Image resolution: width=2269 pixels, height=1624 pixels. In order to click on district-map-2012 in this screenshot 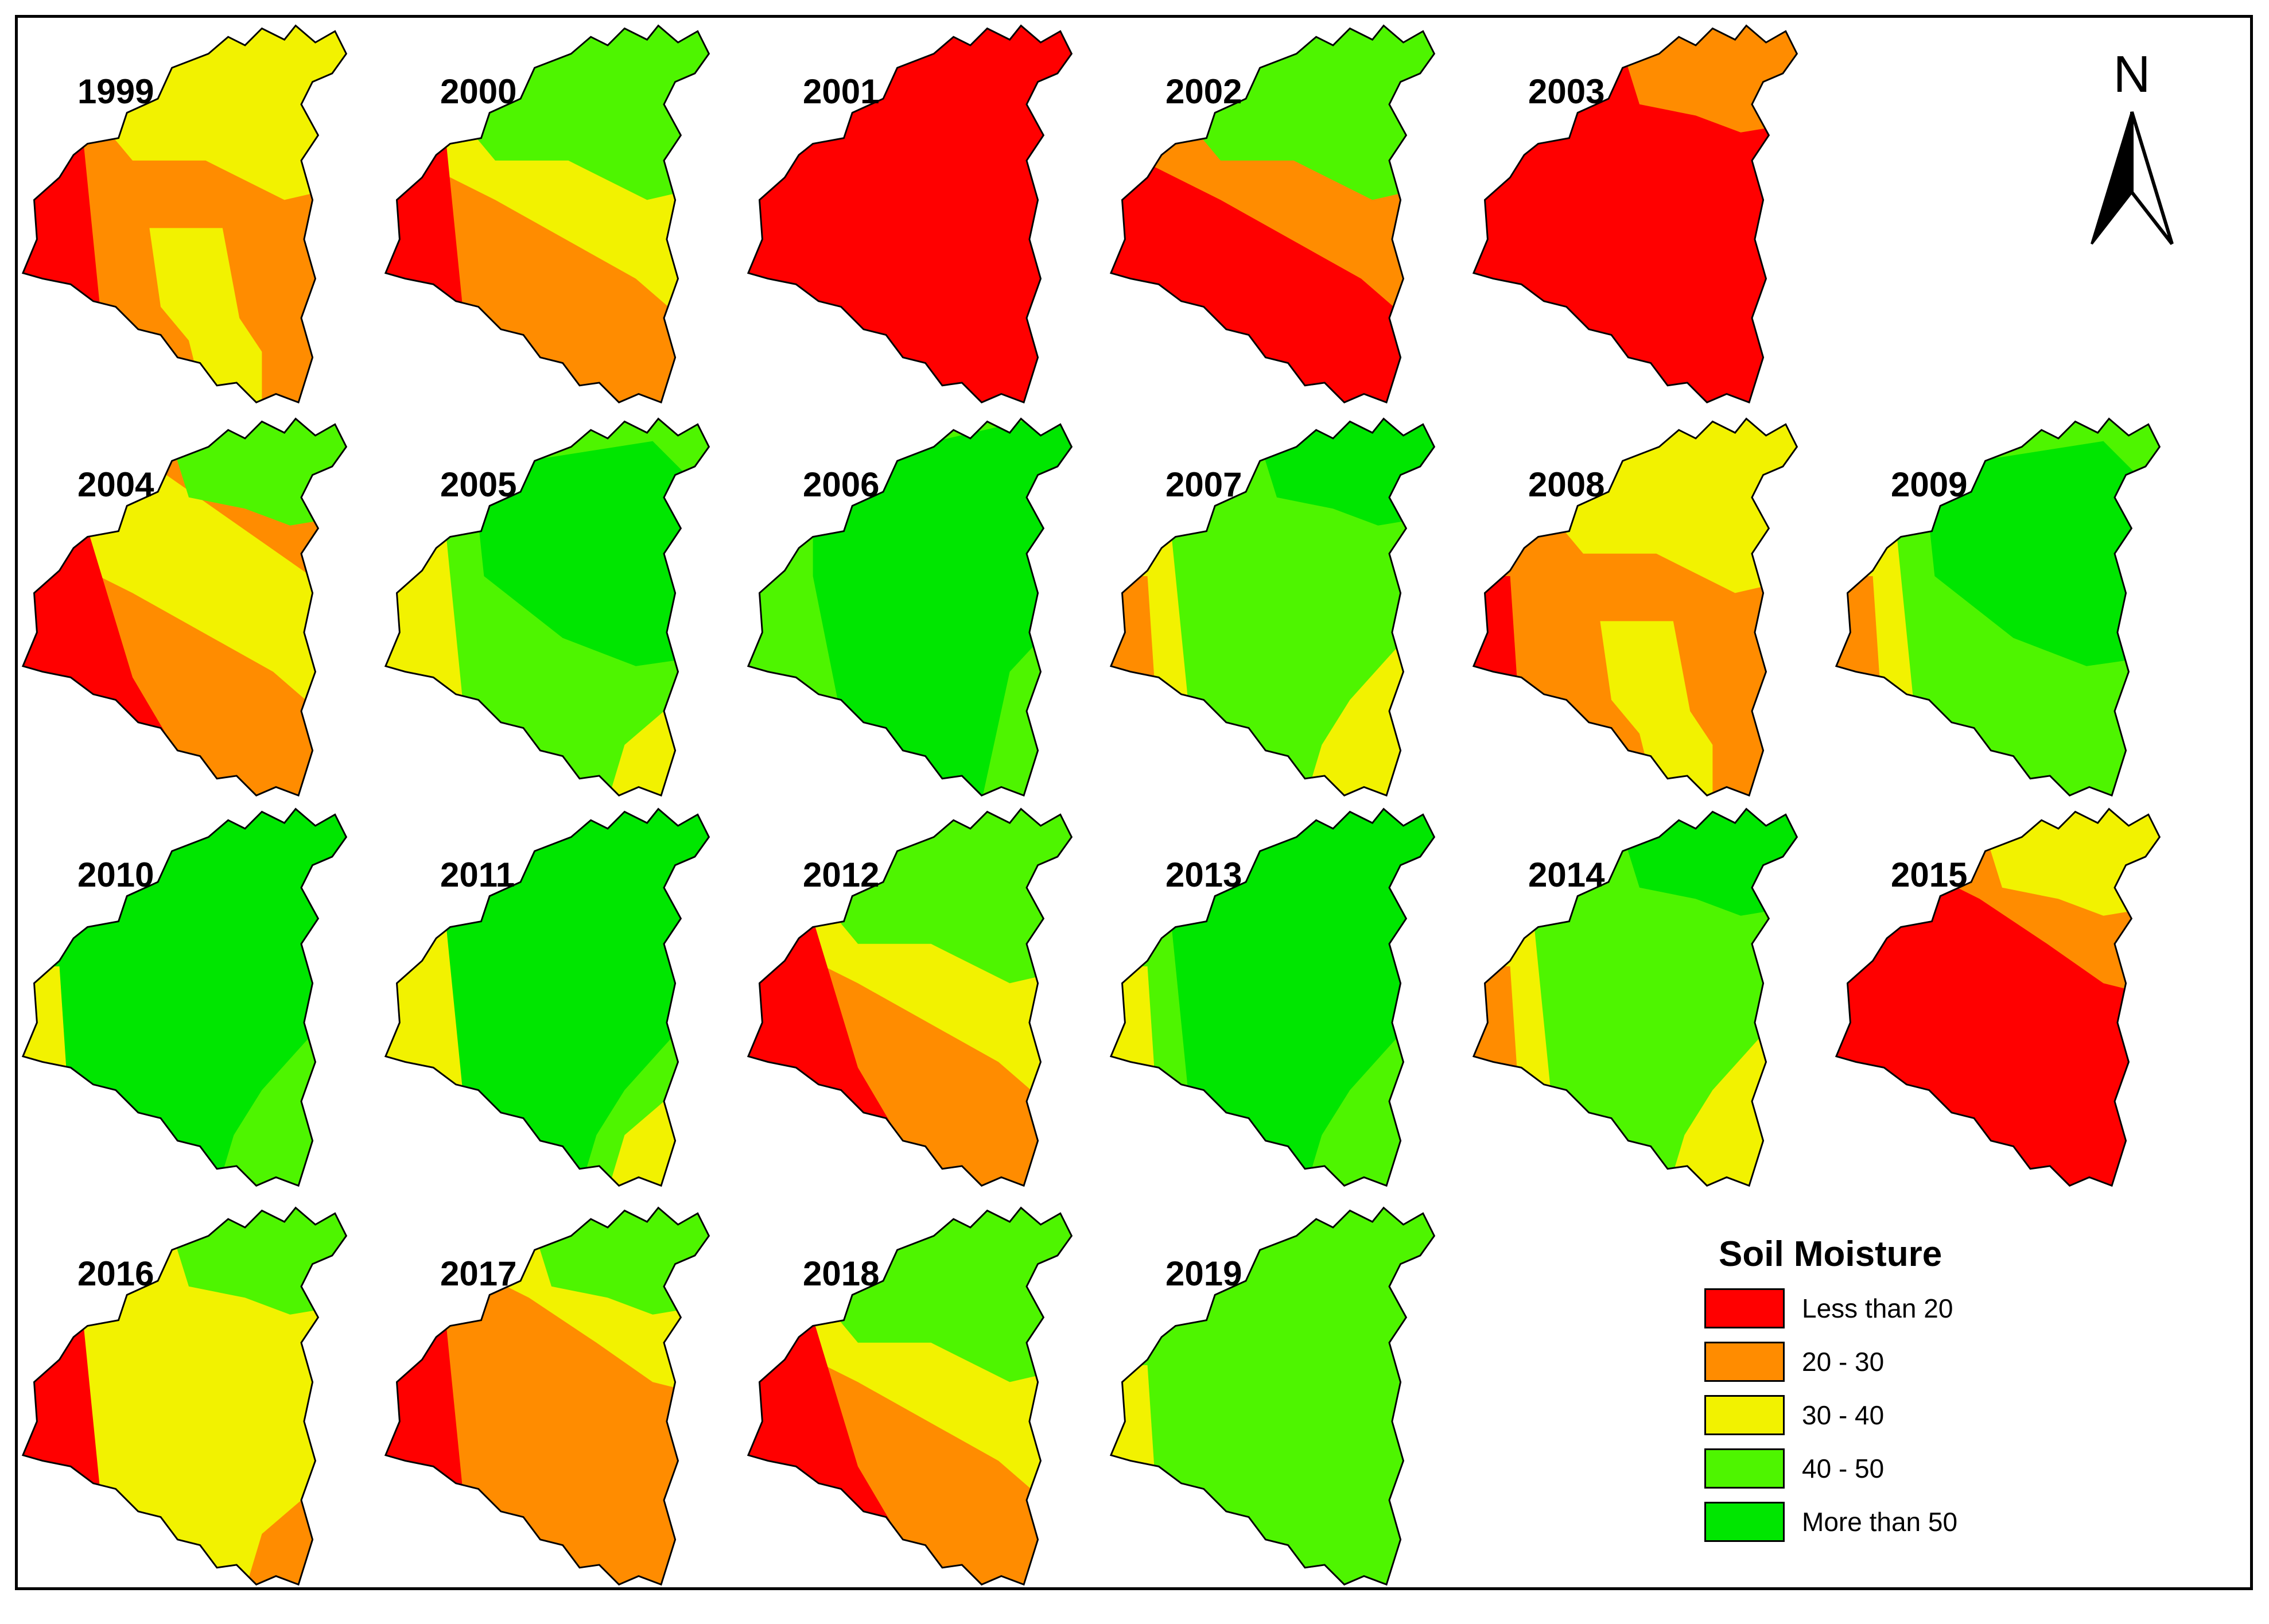, I will do `click(910, 997)`.